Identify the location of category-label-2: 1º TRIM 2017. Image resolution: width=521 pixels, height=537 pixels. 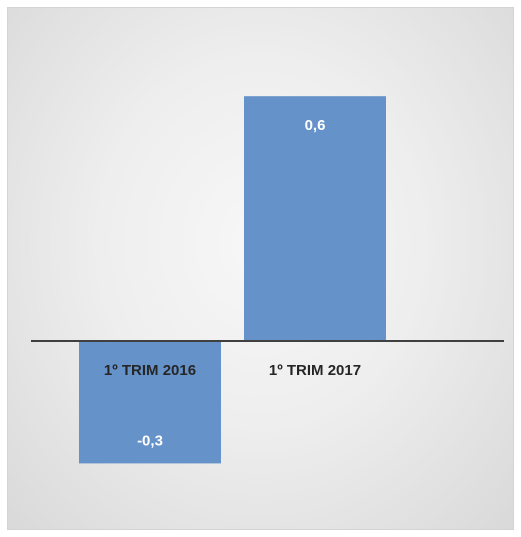
(315, 370).